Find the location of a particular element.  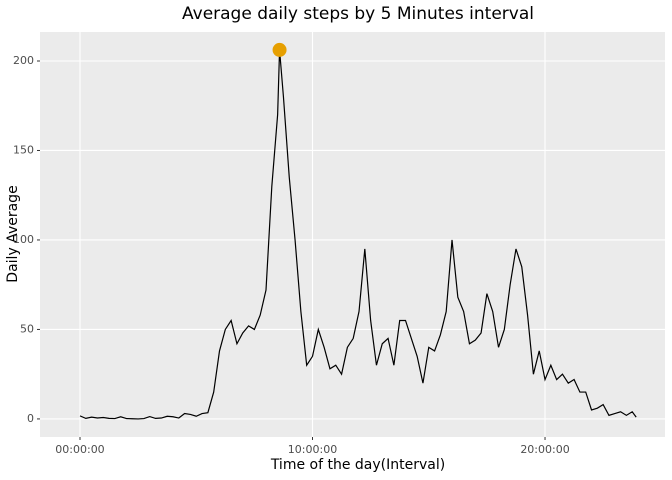

y-axis-title: Daily Average is located at coordinates (13, 233).